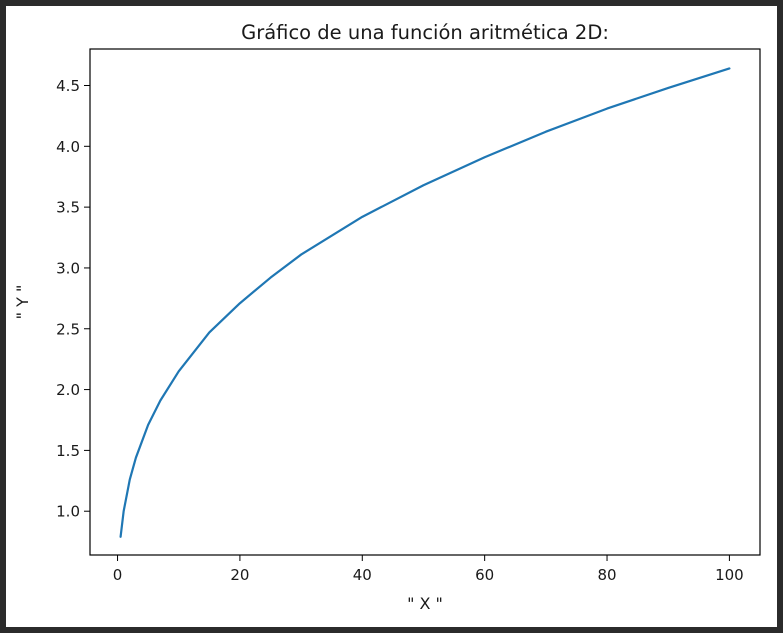  I want to click on y-tick-label: 3.5, so click(68, 208).